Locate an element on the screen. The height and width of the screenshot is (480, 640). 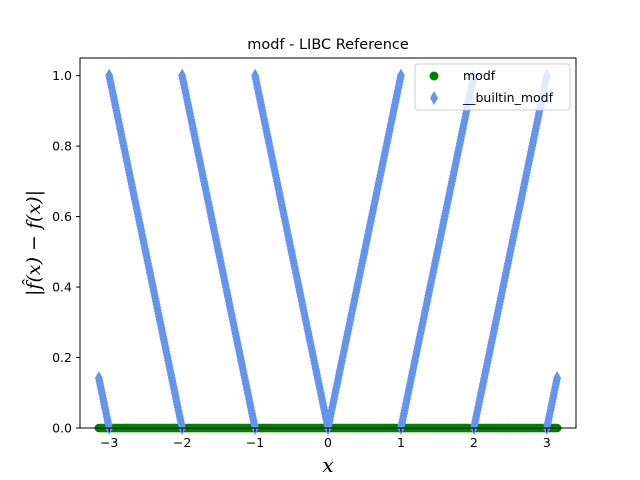
legend-label-builtin-modf: __builtin_modf is located at coordinates (508, 97).